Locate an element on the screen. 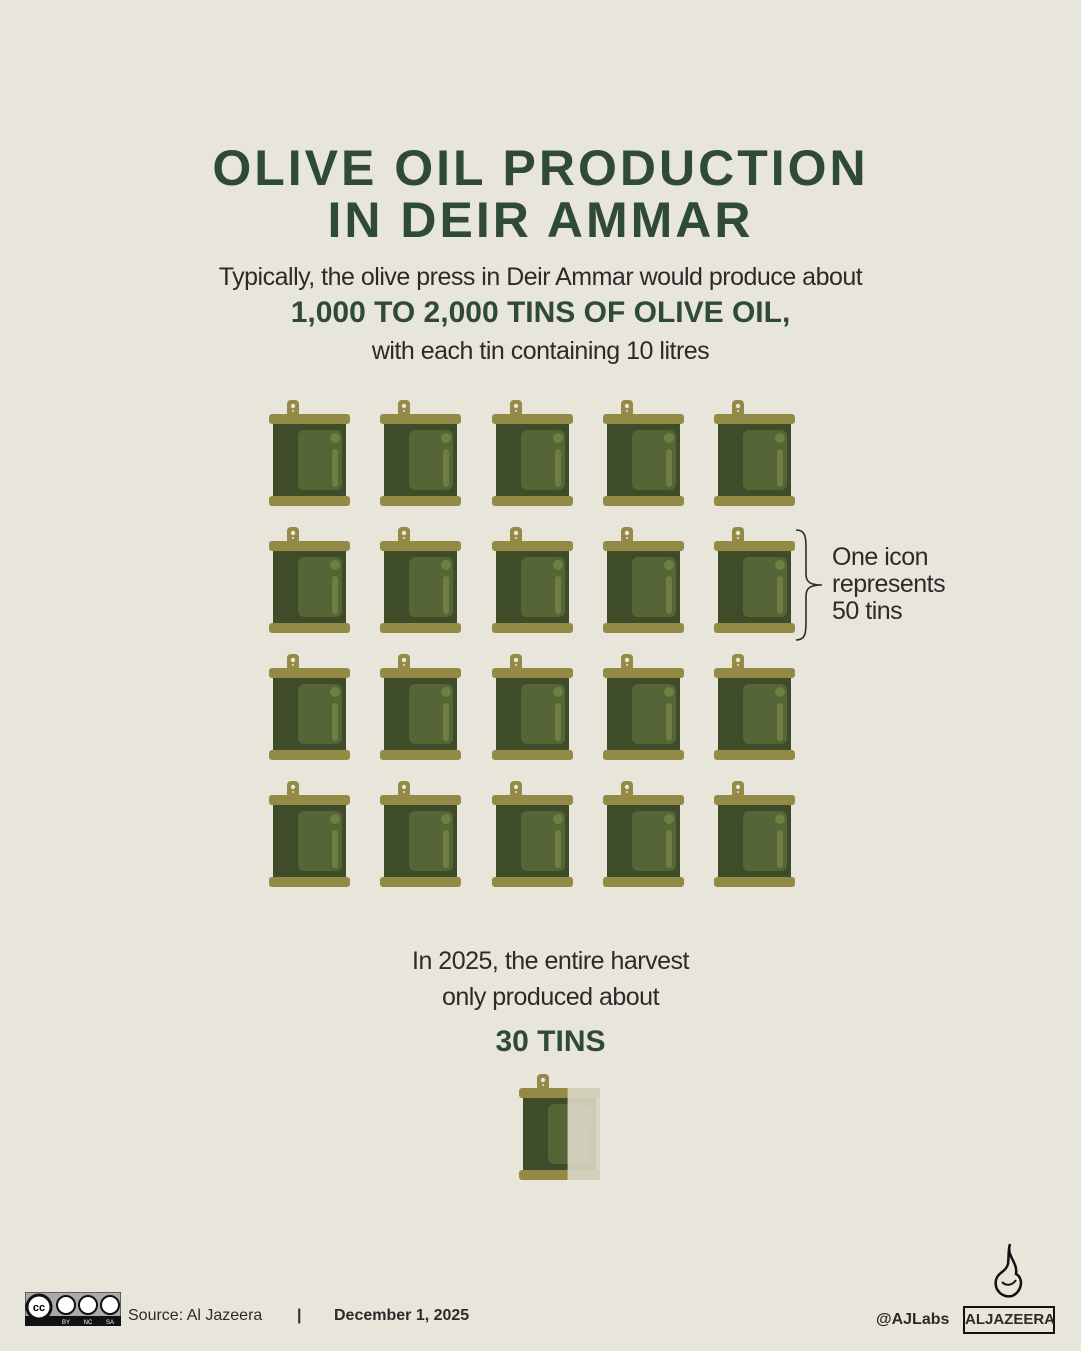 Image resolution: width=1081 pixels, height=1351 pixels. license-label: SA is located at coordinates (110, 1323).